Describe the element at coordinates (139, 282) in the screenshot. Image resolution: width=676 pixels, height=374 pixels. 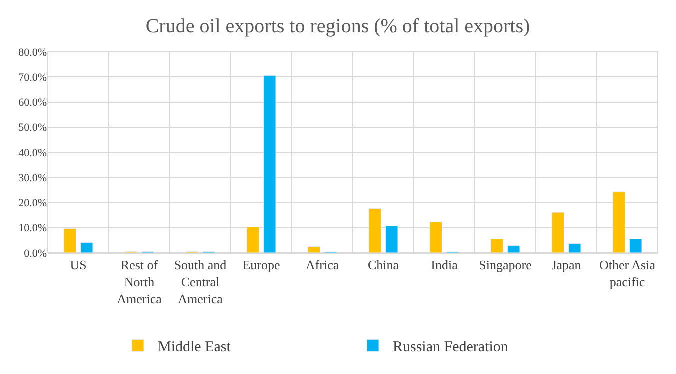
I see `x-tick-label: Rest of North America` at that location.